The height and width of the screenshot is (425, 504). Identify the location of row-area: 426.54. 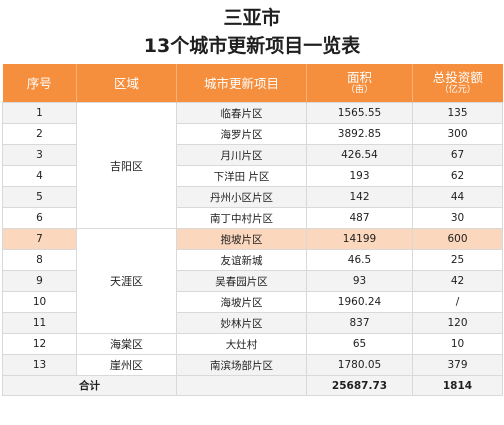
(359, 155).